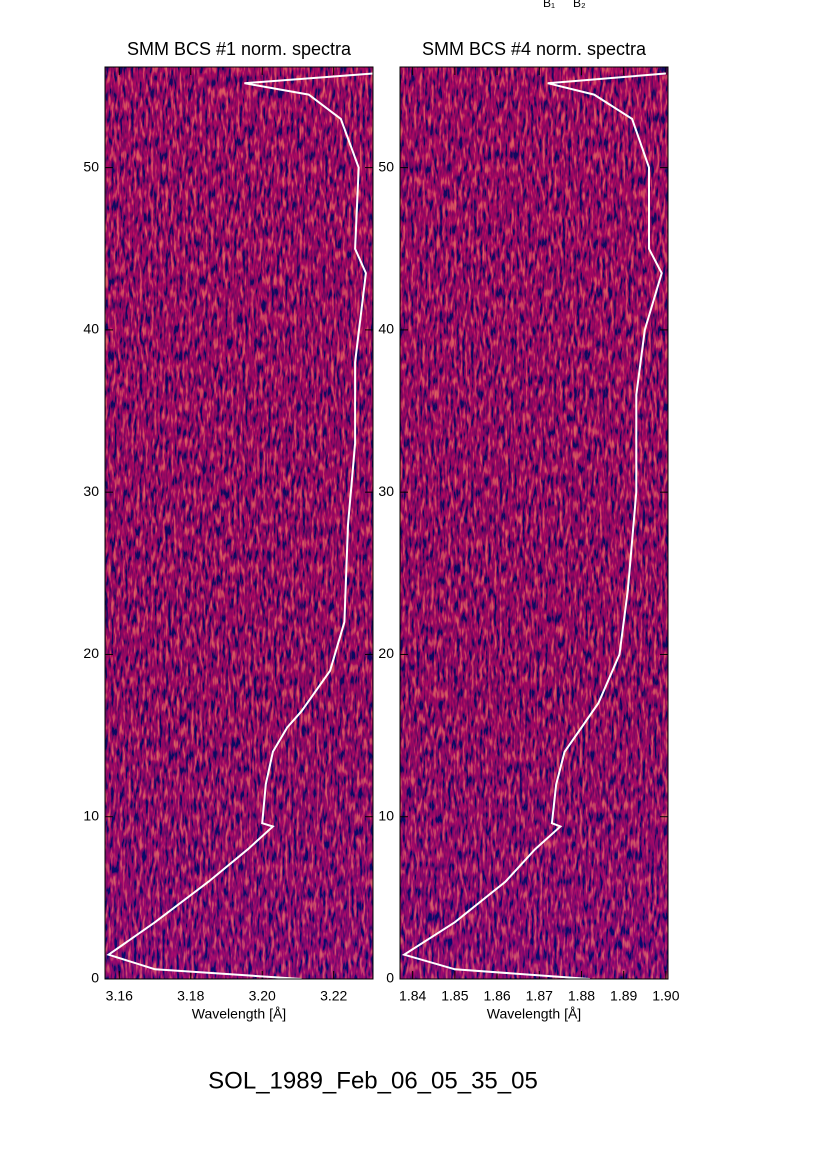 The width and height of the screenshot is (826, 1174). Describe the element at coordinates (262, 996) in the screenshot. I see `x-tick-label: 3.20` at that location.